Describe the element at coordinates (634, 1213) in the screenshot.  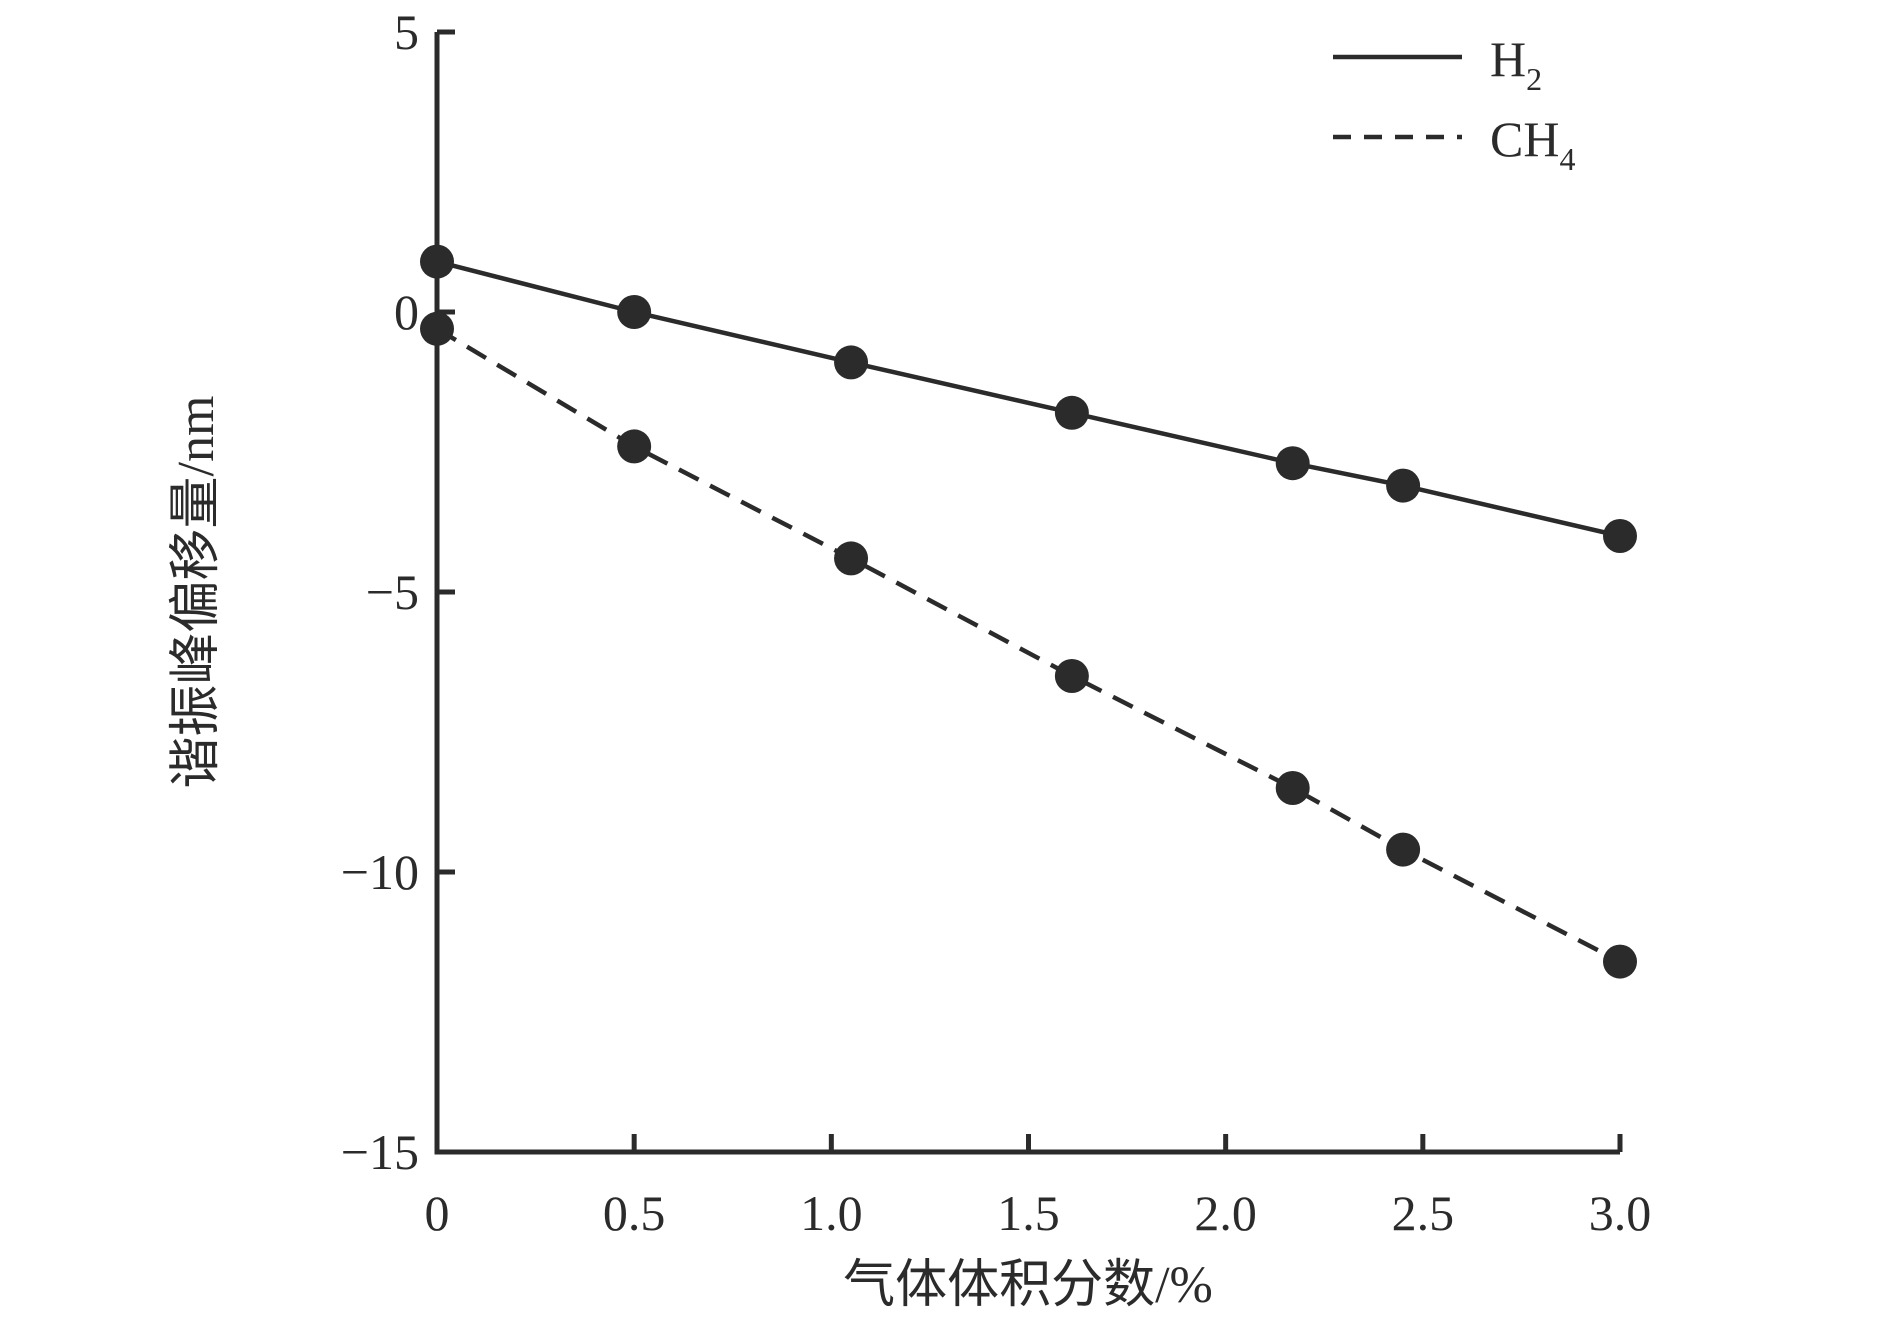
I see `x-tick-label: 0.5` at that location.